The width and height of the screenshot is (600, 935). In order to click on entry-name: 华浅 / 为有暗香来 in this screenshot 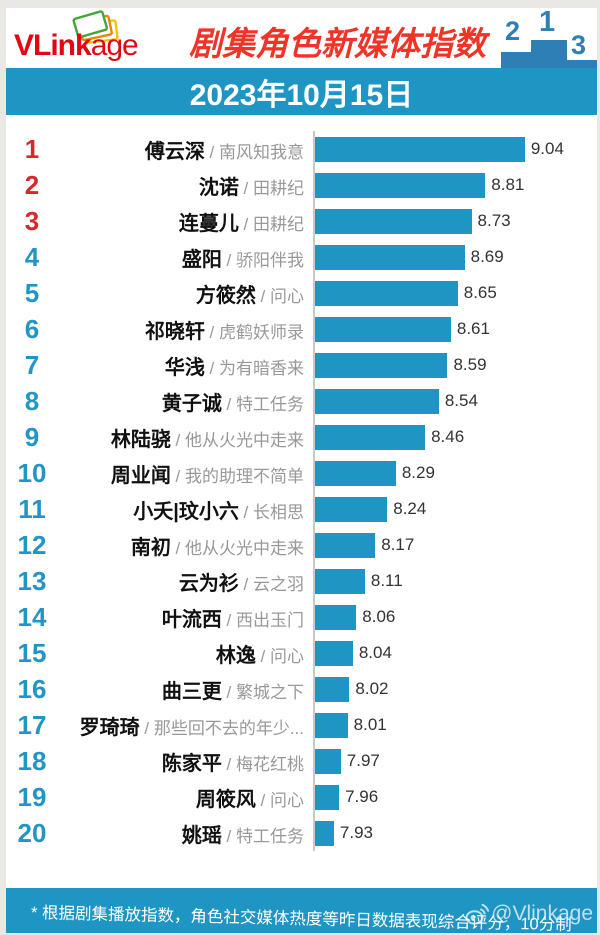, I will do `click(185, 365)`.